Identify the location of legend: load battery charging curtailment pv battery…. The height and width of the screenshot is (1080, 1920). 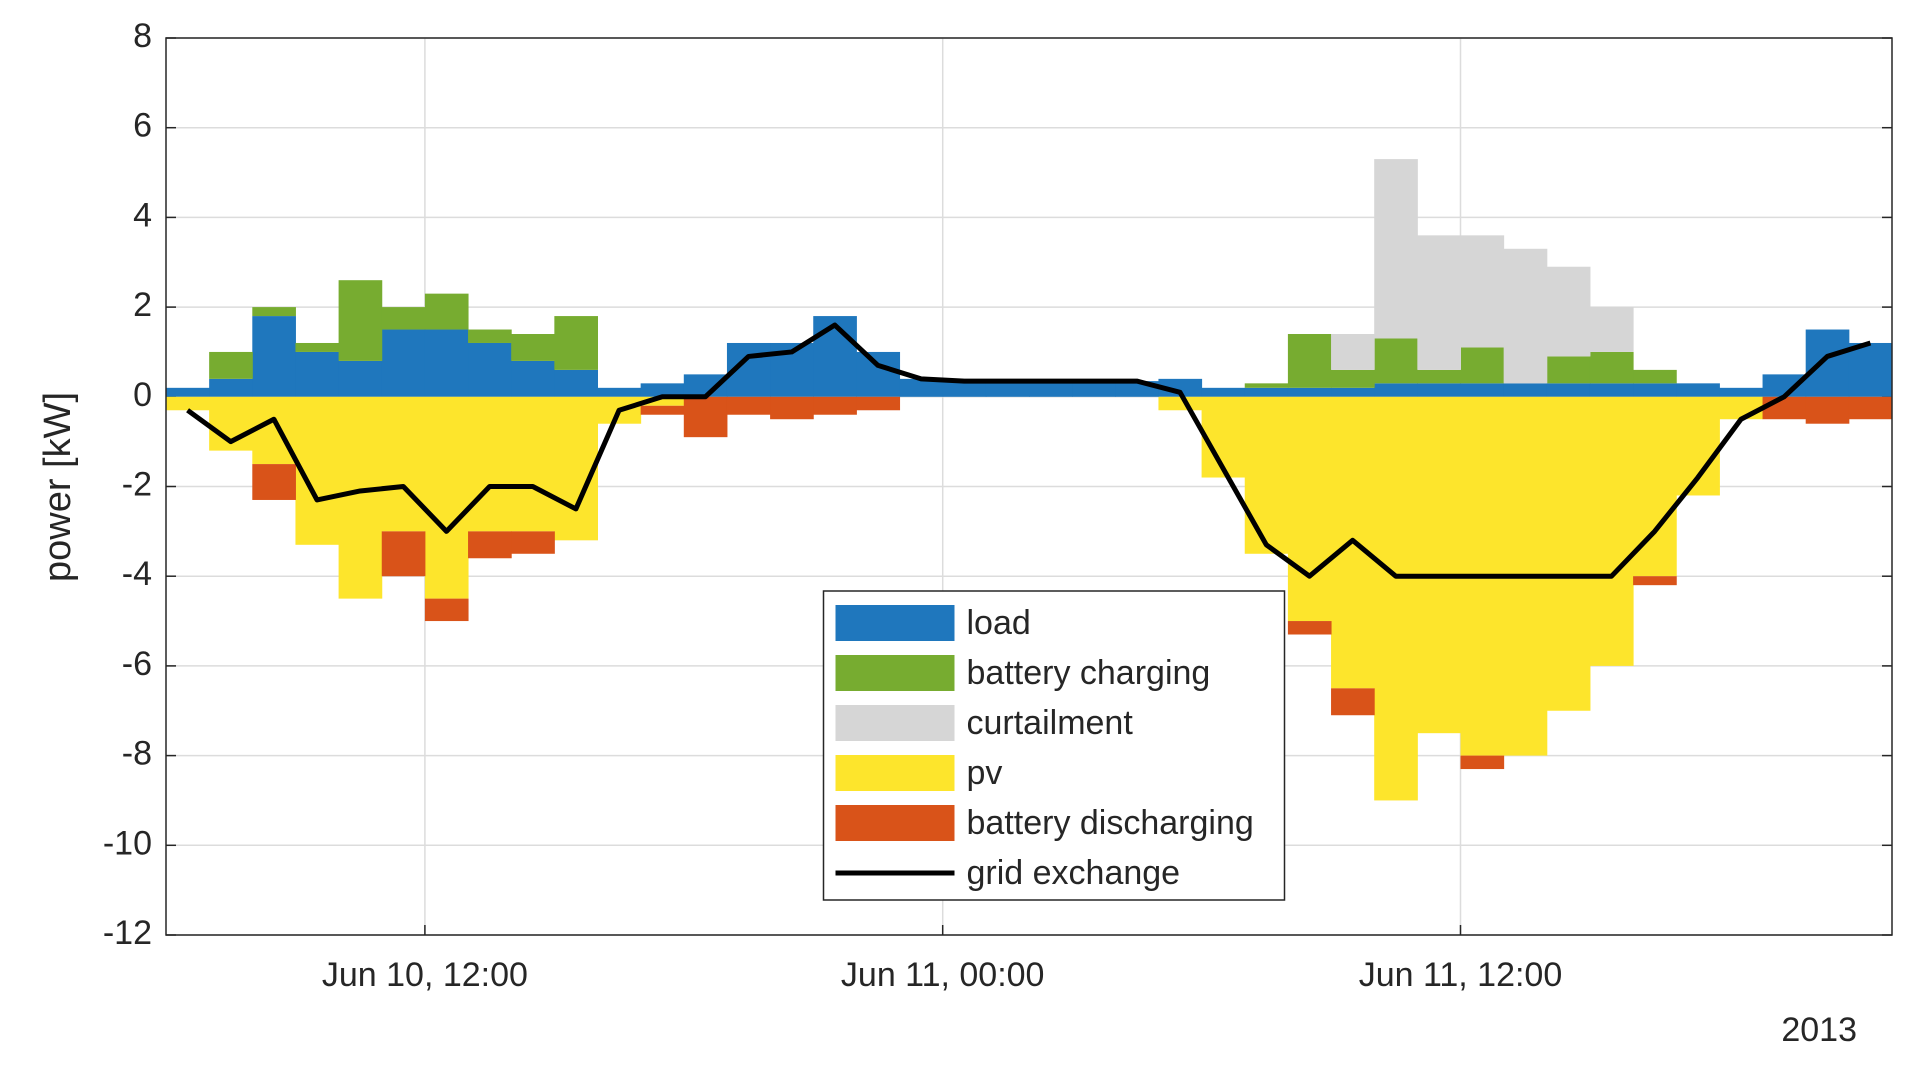
(1054, 745).